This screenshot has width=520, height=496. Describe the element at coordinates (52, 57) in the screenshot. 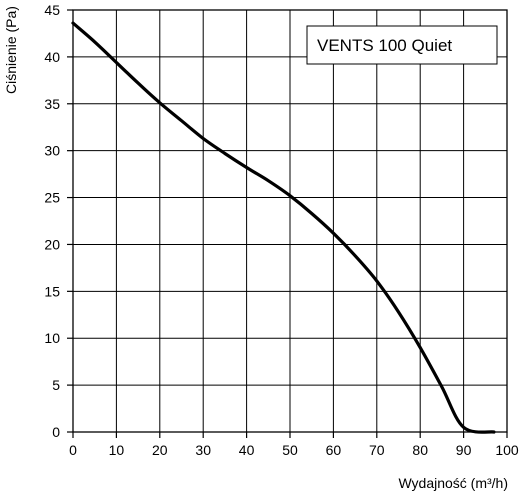

I see `y-tick-label: 40` at that location.